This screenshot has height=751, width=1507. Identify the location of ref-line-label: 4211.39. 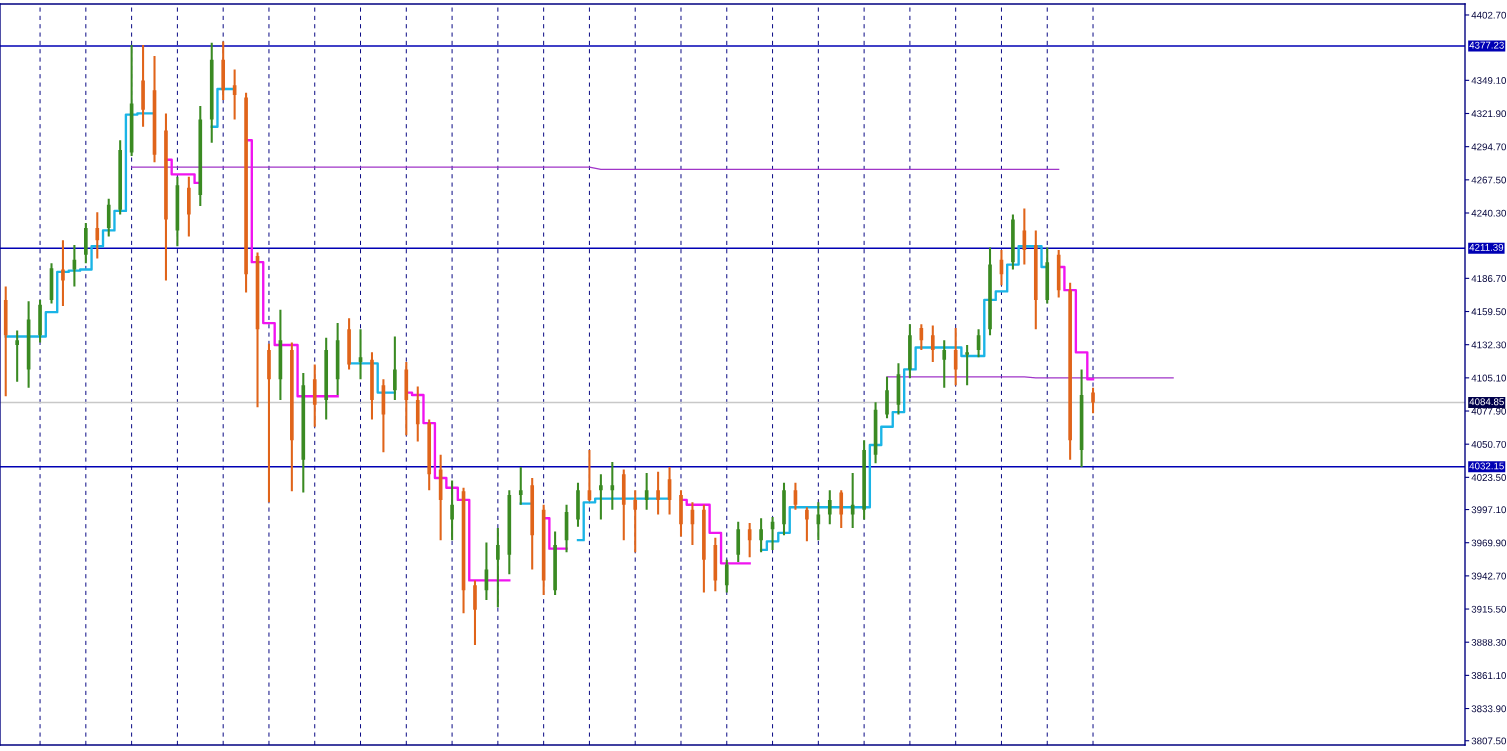
(1486, 247).